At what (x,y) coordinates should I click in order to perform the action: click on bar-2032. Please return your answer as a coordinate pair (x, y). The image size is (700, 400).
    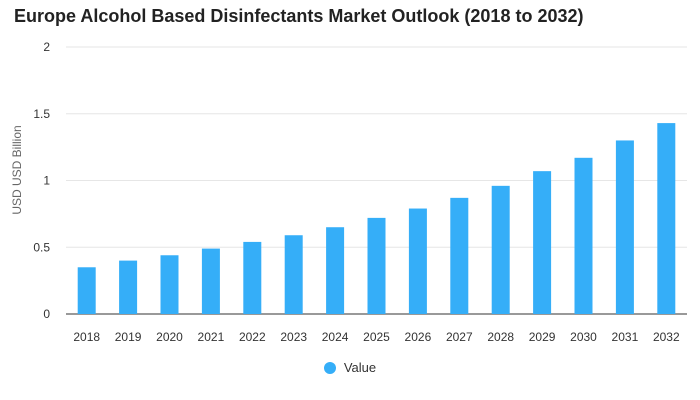
    Looking at the image, I should click on (666, 218).